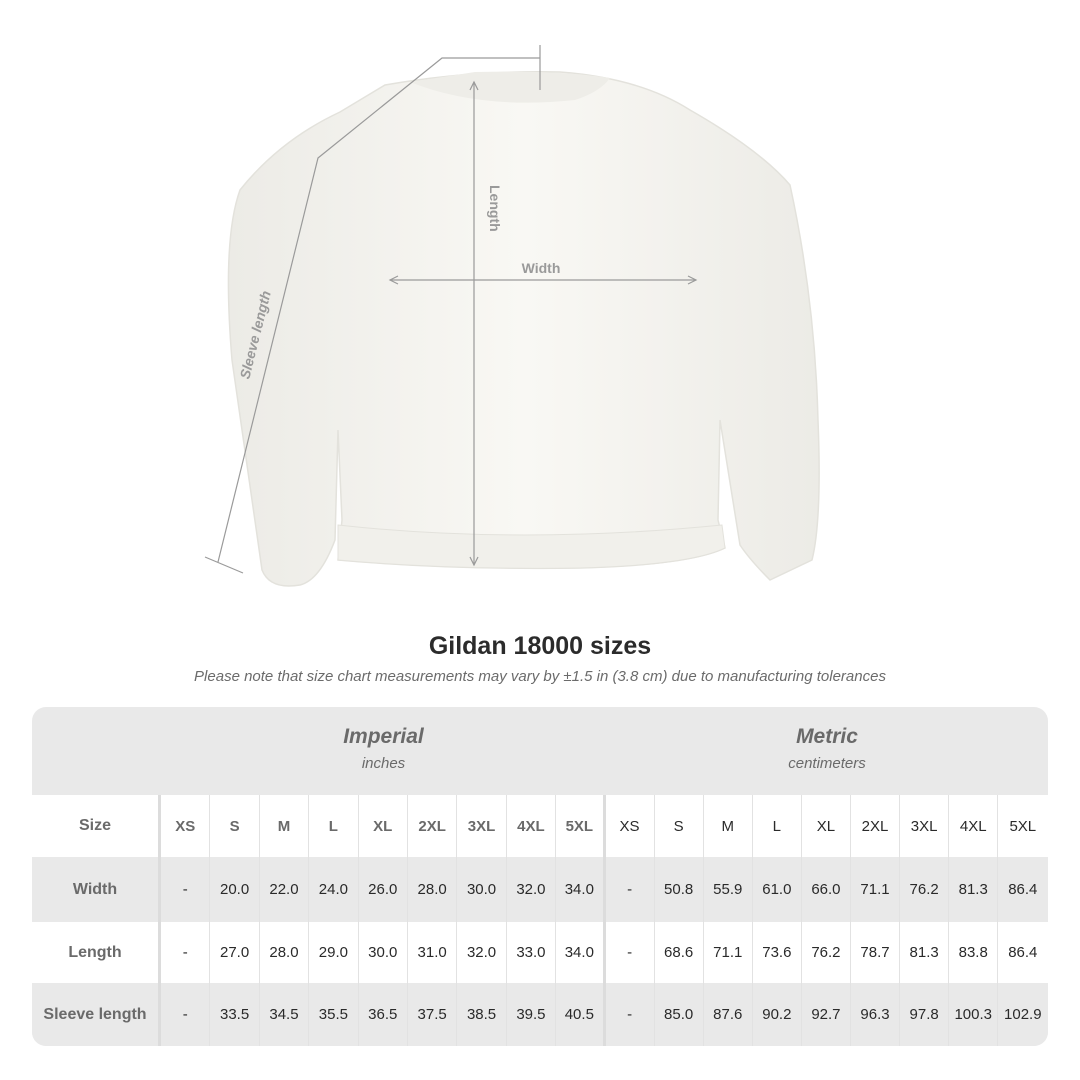 This screenshot has width=1080, height=1080. Describe the element at coordinates (630, 826) in the screenshot. I see `size-header-metric: XS` at that location.